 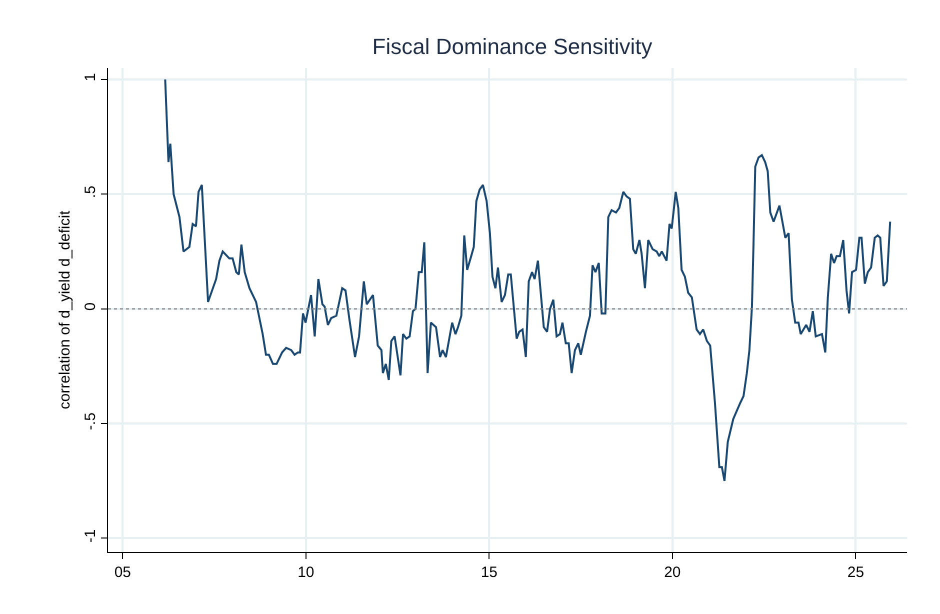 I want to click on y-tick-label: -.5, so click(x=90, y=421).